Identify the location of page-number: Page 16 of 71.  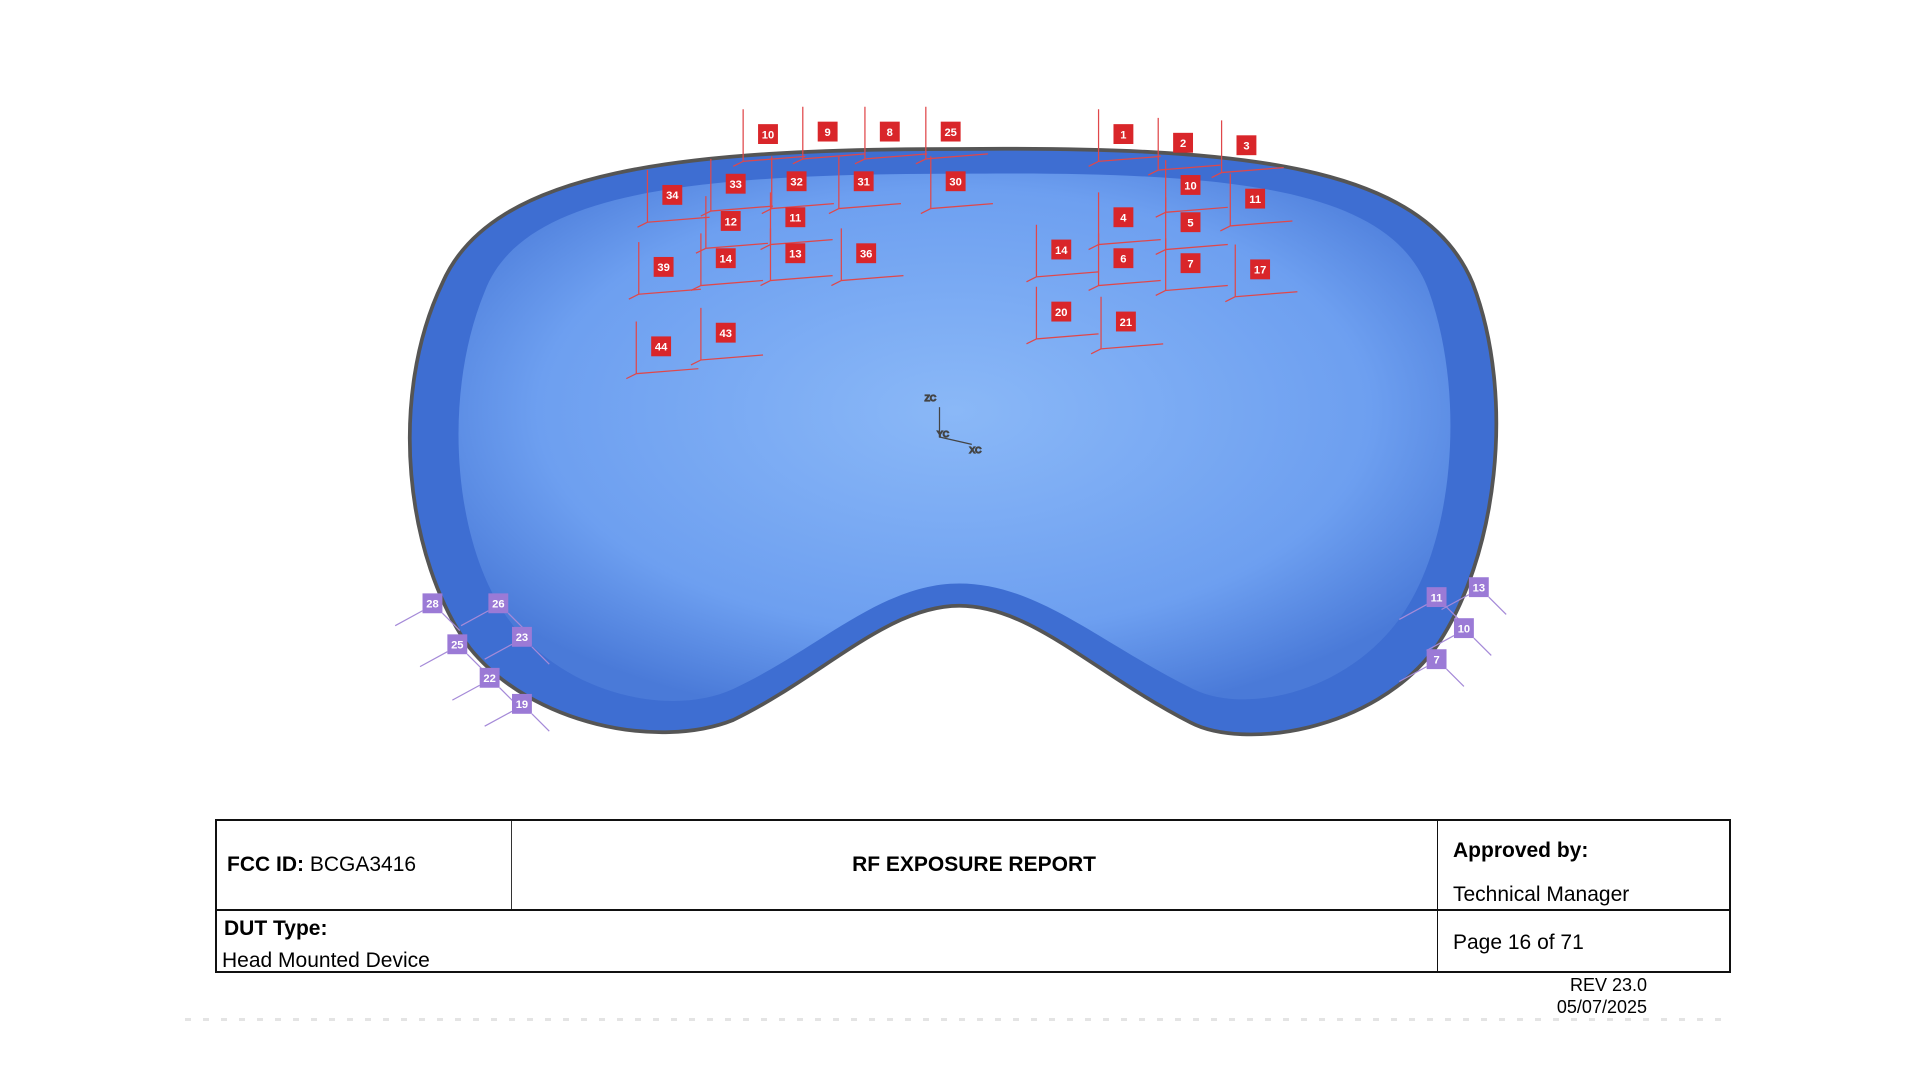
(1518, 942).